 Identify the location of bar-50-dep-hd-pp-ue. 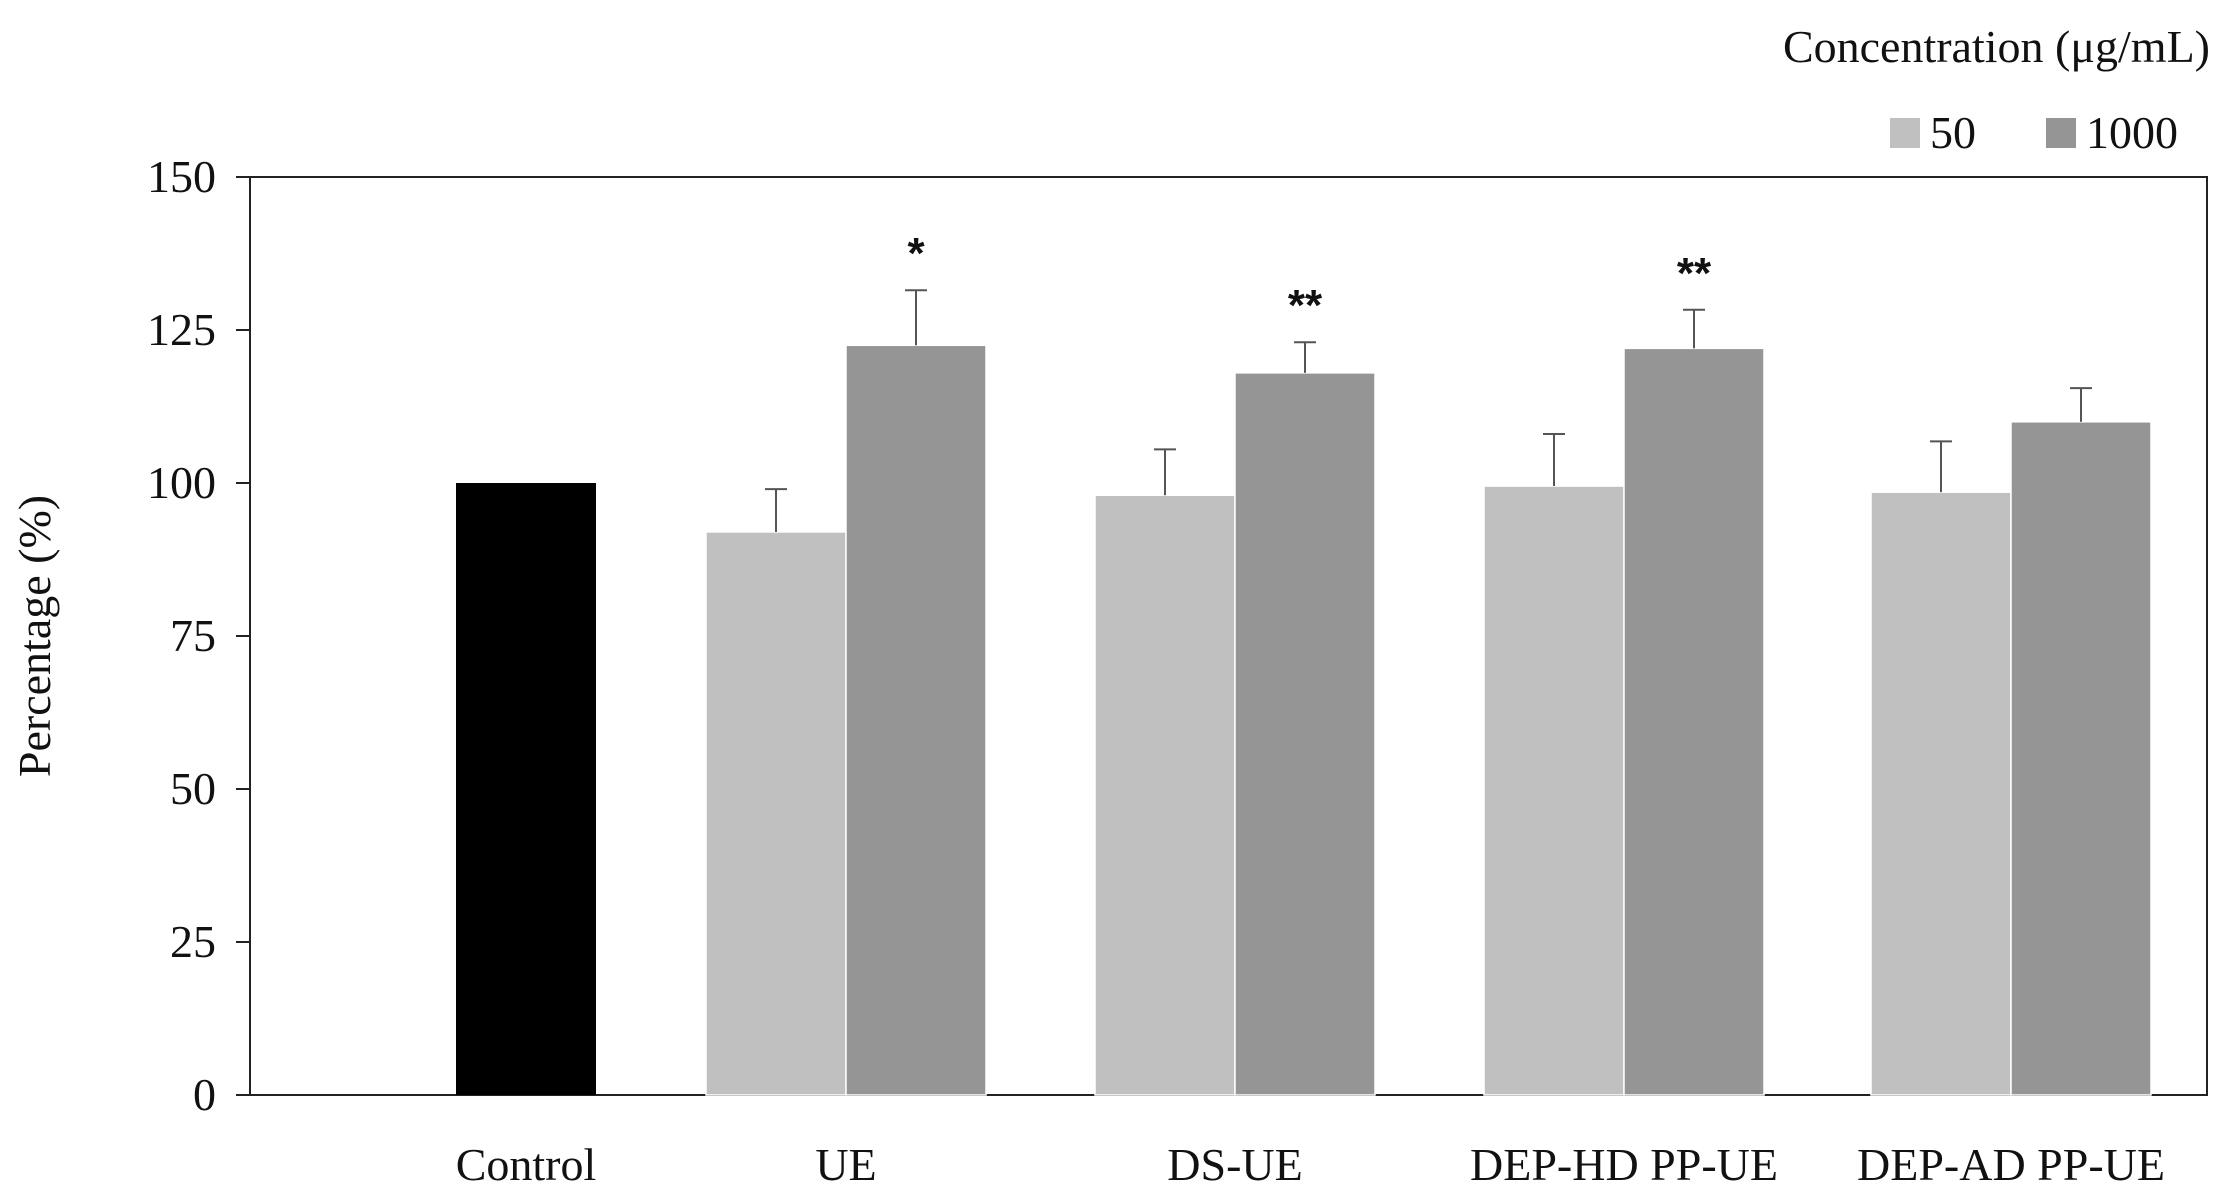
(1554, 790).